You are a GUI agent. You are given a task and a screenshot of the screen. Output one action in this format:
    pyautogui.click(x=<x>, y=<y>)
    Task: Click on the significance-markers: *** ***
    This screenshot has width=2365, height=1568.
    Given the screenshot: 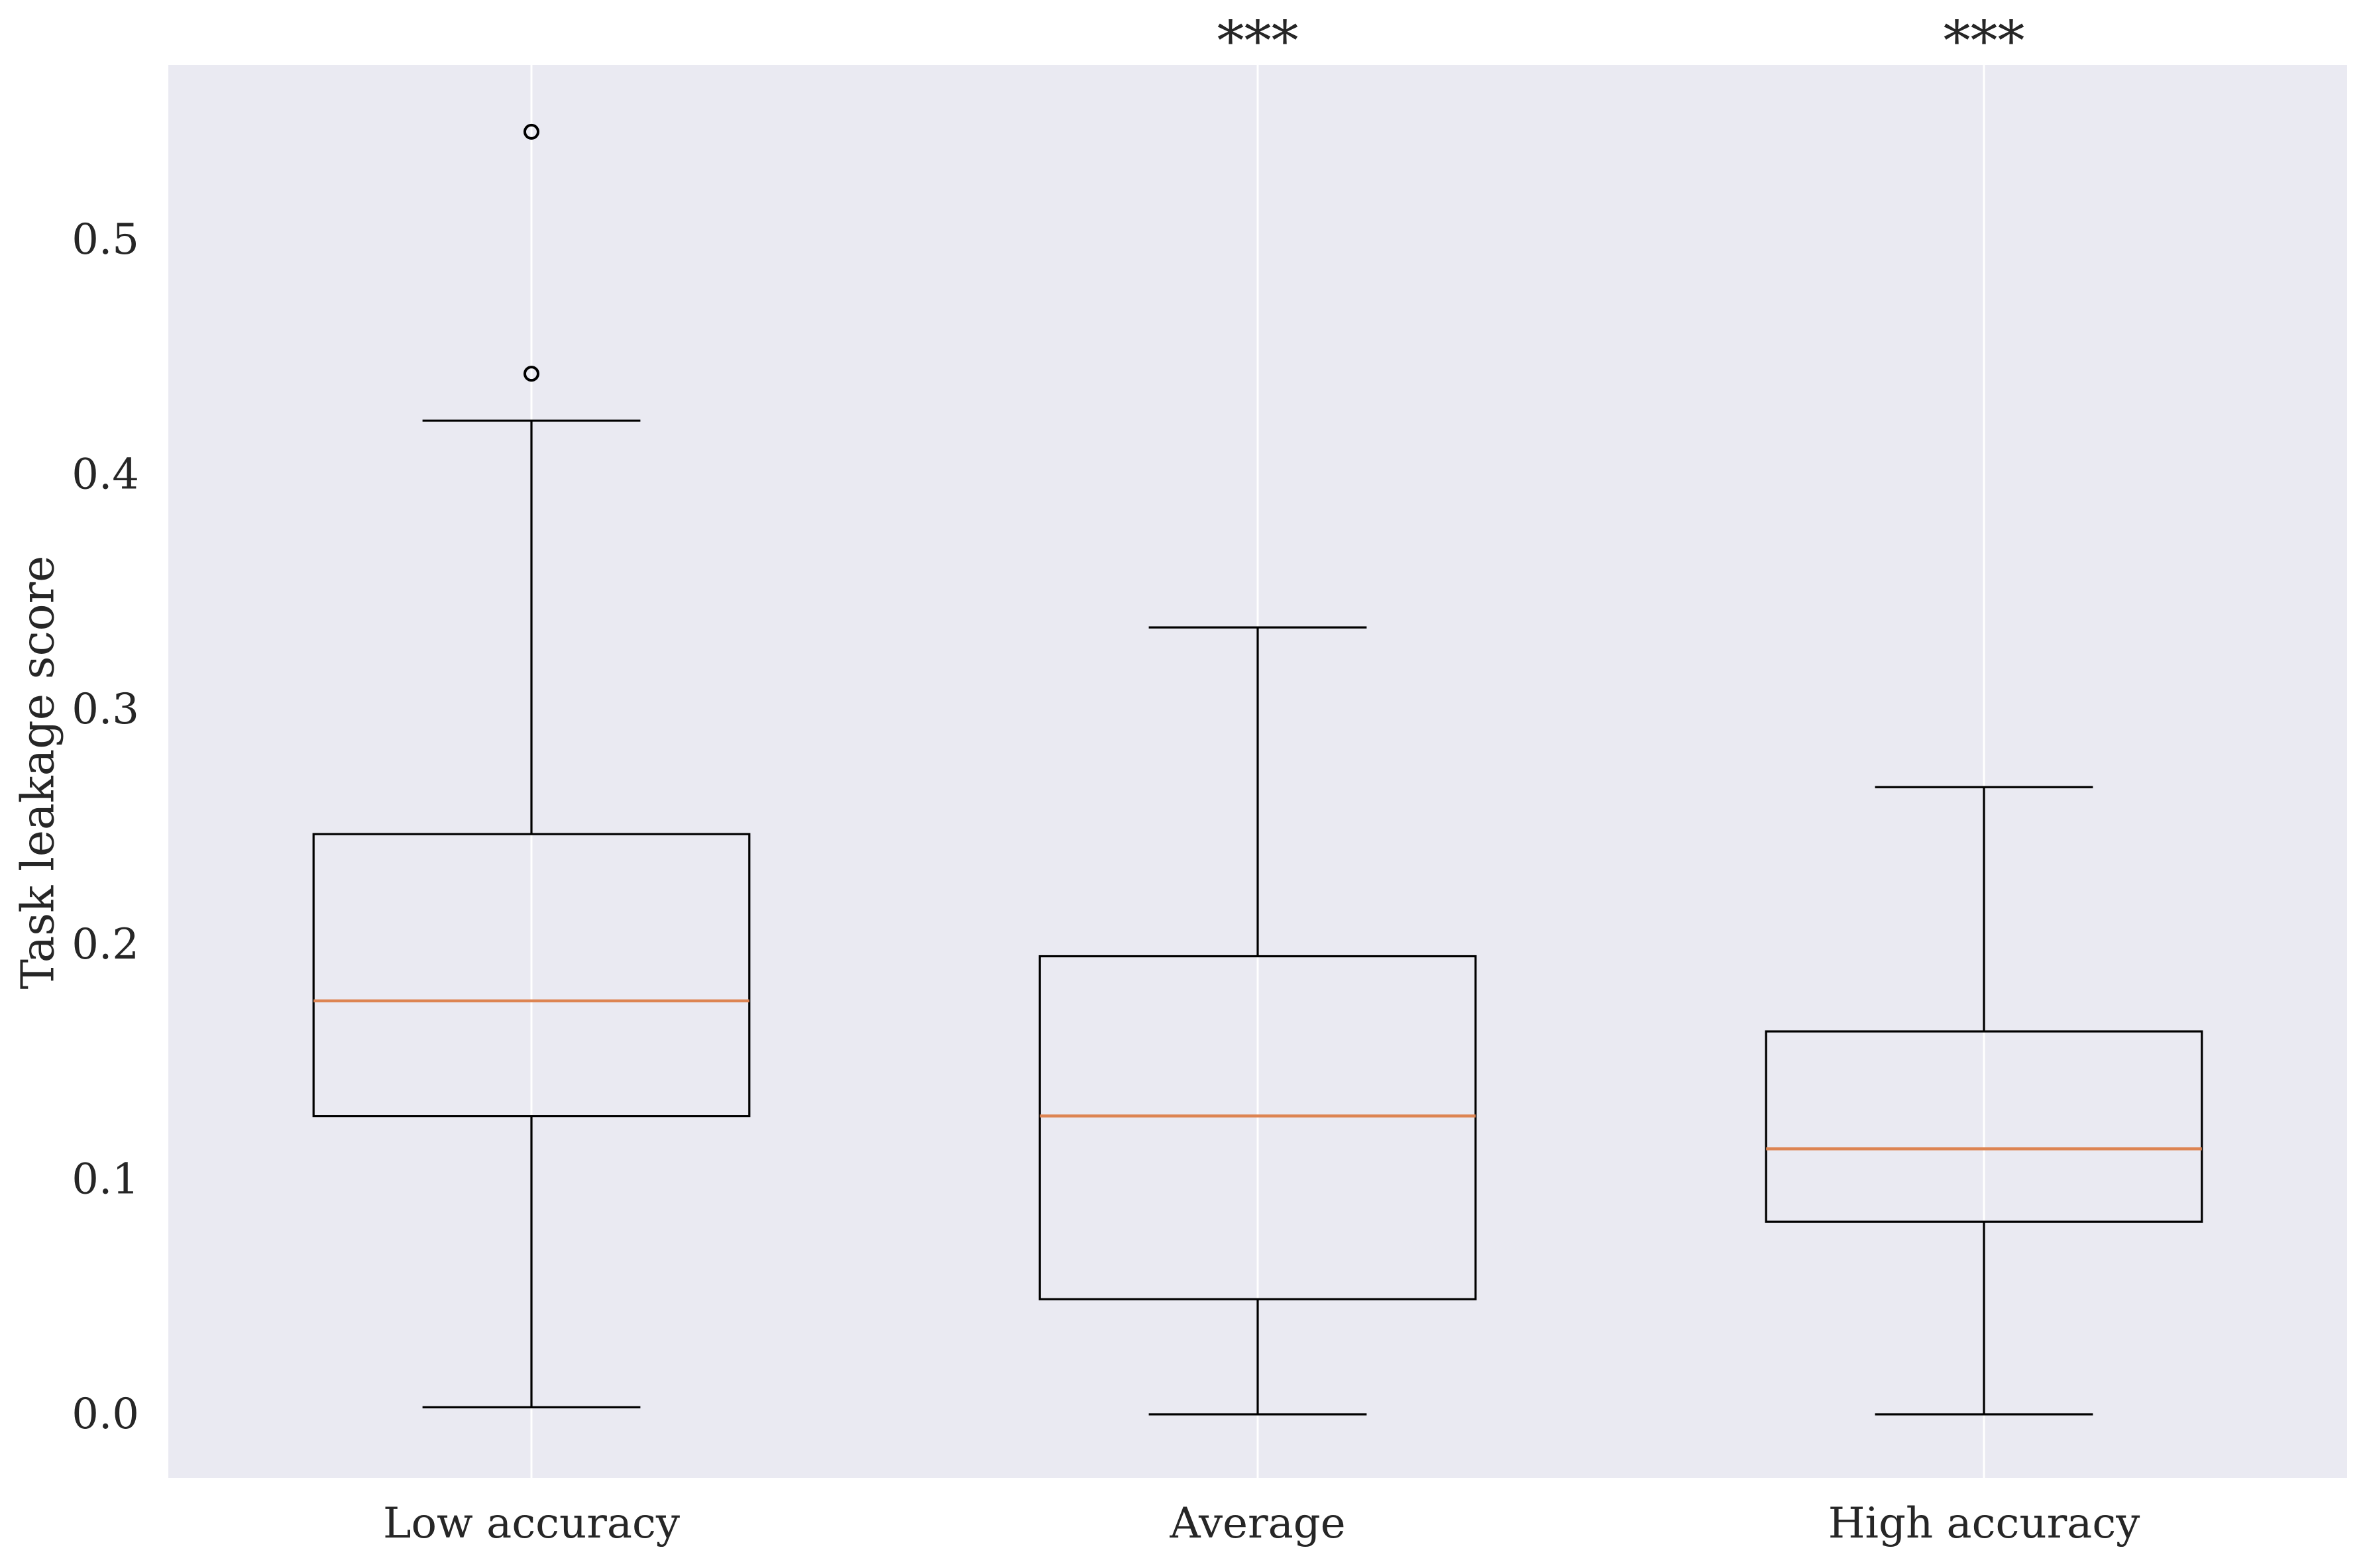 What is the action you would take?
    pyautogui.click(x=1621, y=41)
    